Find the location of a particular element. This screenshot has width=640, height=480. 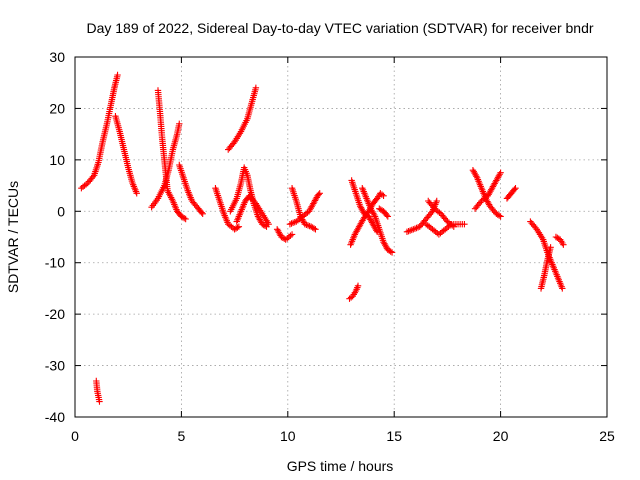

y-axis-title: SDTVAR / TECUs is located at coordinates (13, 237).